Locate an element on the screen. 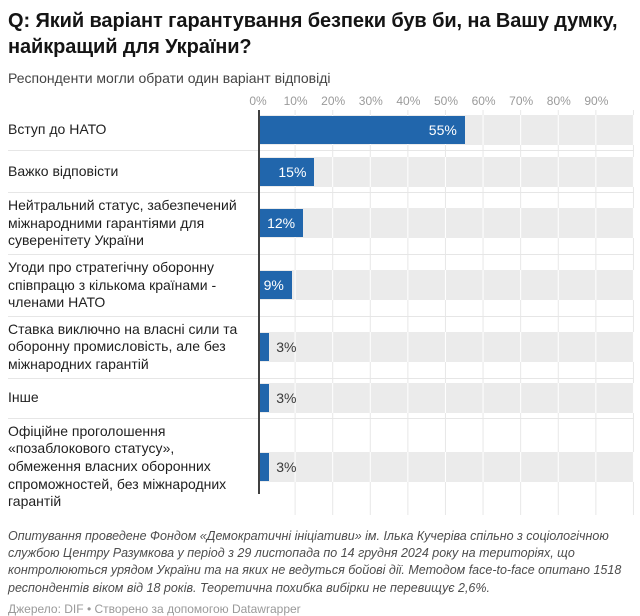 Image resolution: width=640 pixels, height=616 pixels. axis-tick: 10% is located at coordinates (295, 101).